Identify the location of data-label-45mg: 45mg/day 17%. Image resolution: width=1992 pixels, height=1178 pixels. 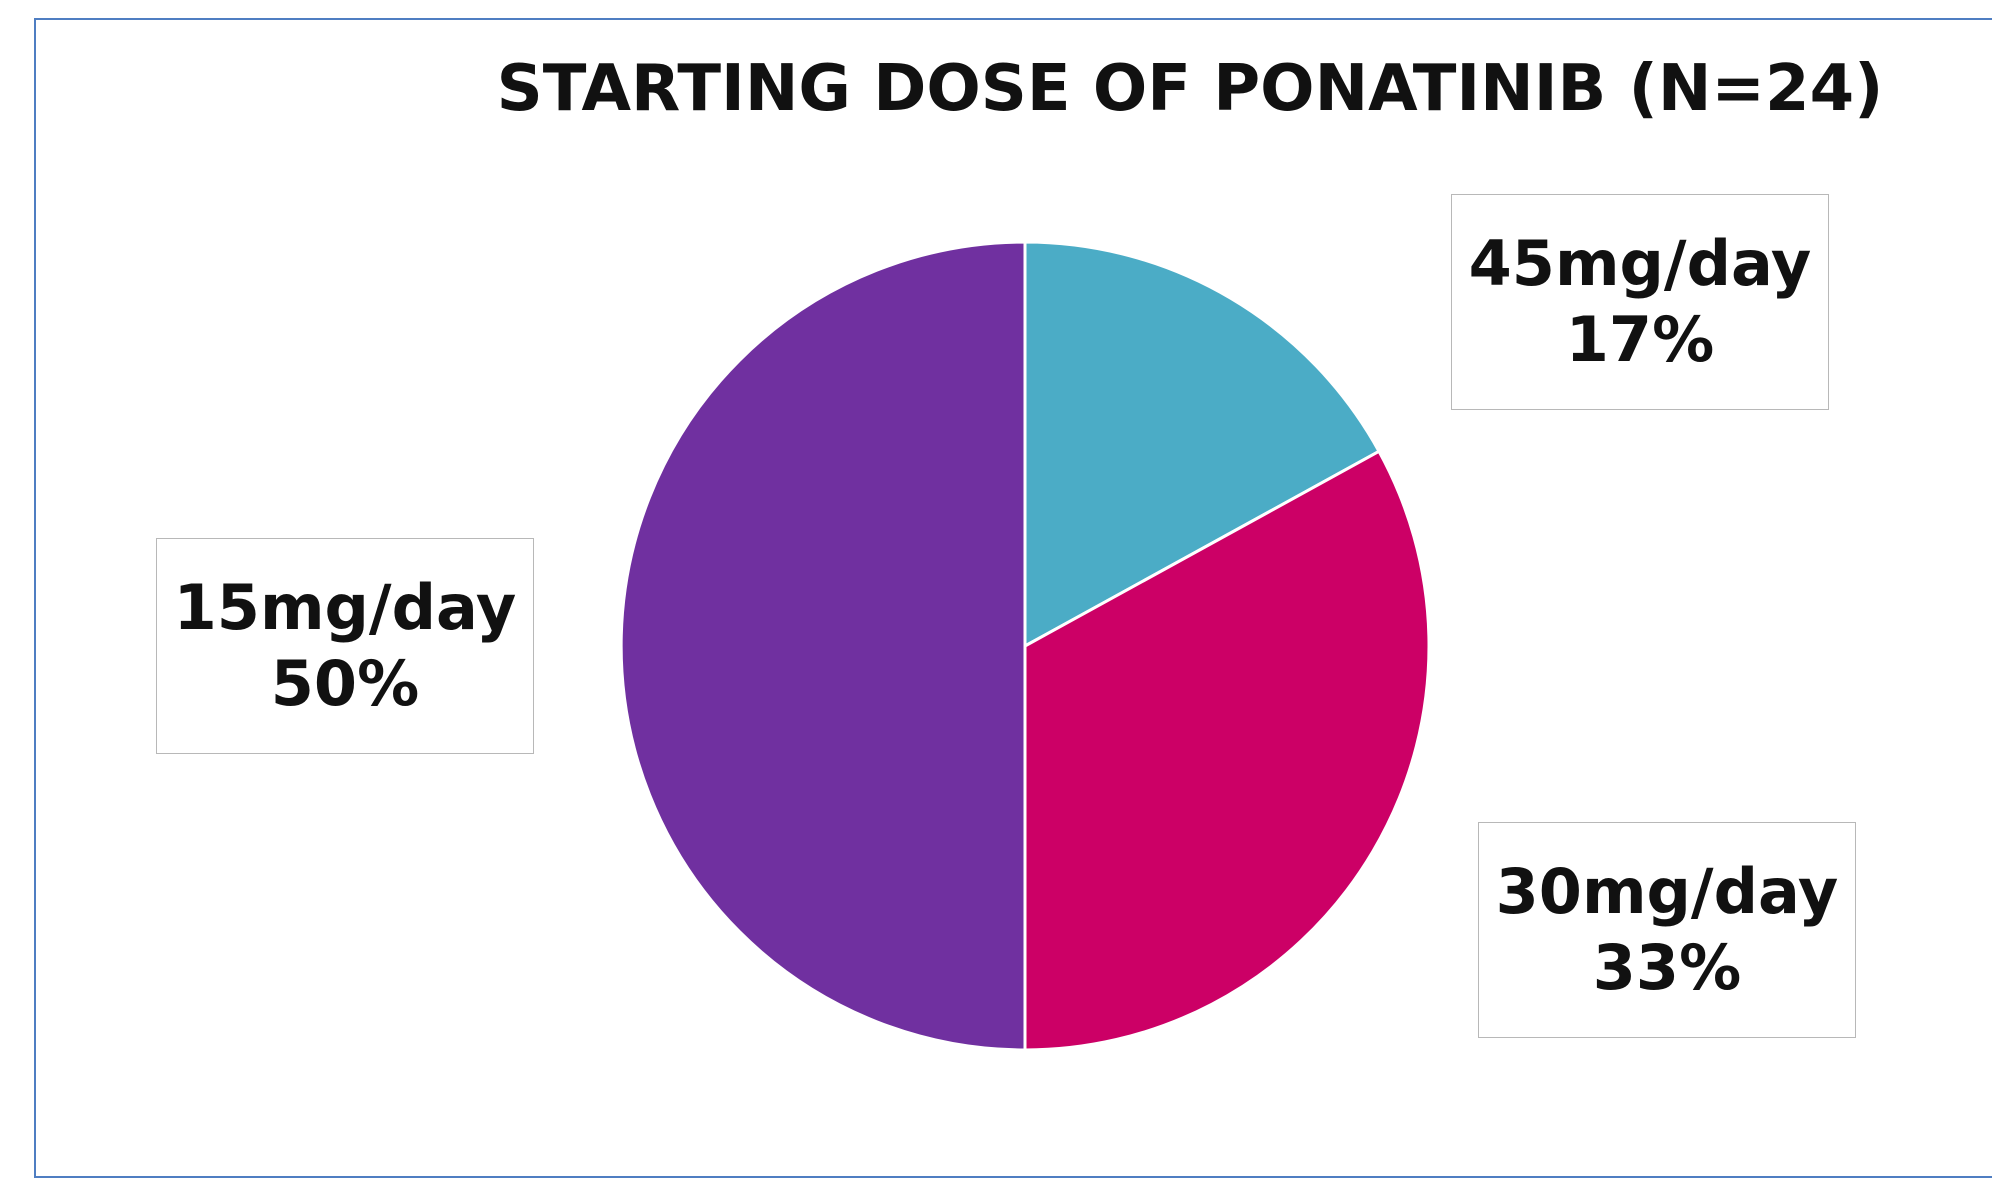
(1640, 302).